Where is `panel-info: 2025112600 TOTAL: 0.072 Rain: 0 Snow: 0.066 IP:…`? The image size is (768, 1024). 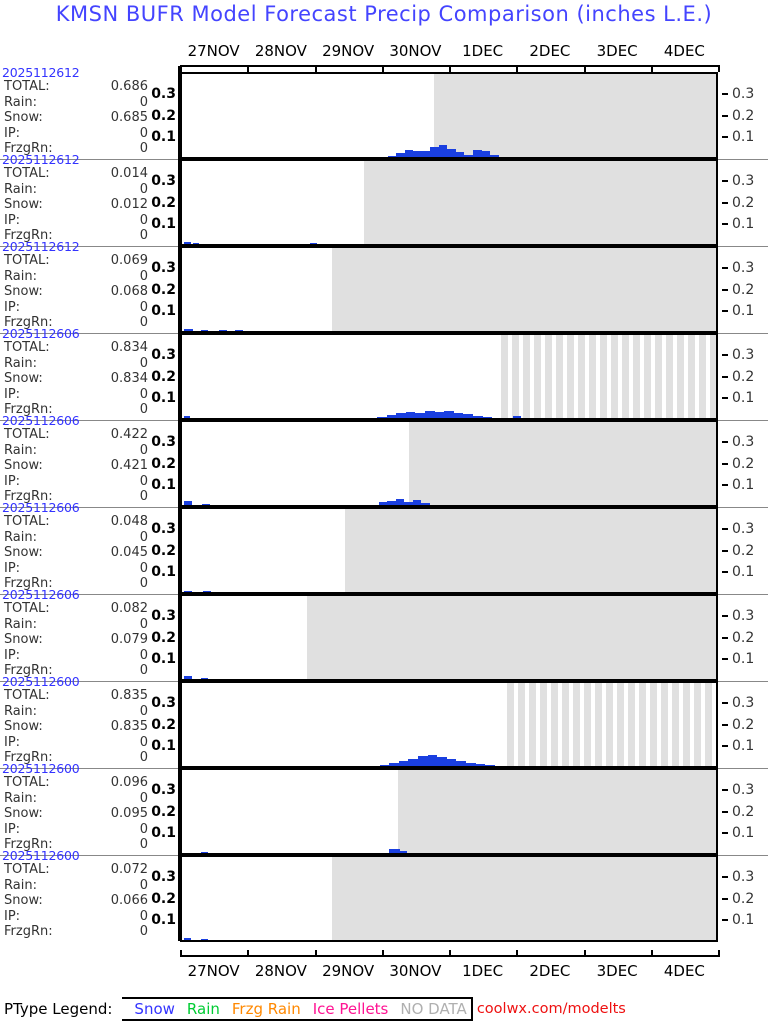 panel-info: 2025112600 TOTAL: 0.072 Rain: 0 Snow: 0.066 IP:… is located at coordinates (76, 895).